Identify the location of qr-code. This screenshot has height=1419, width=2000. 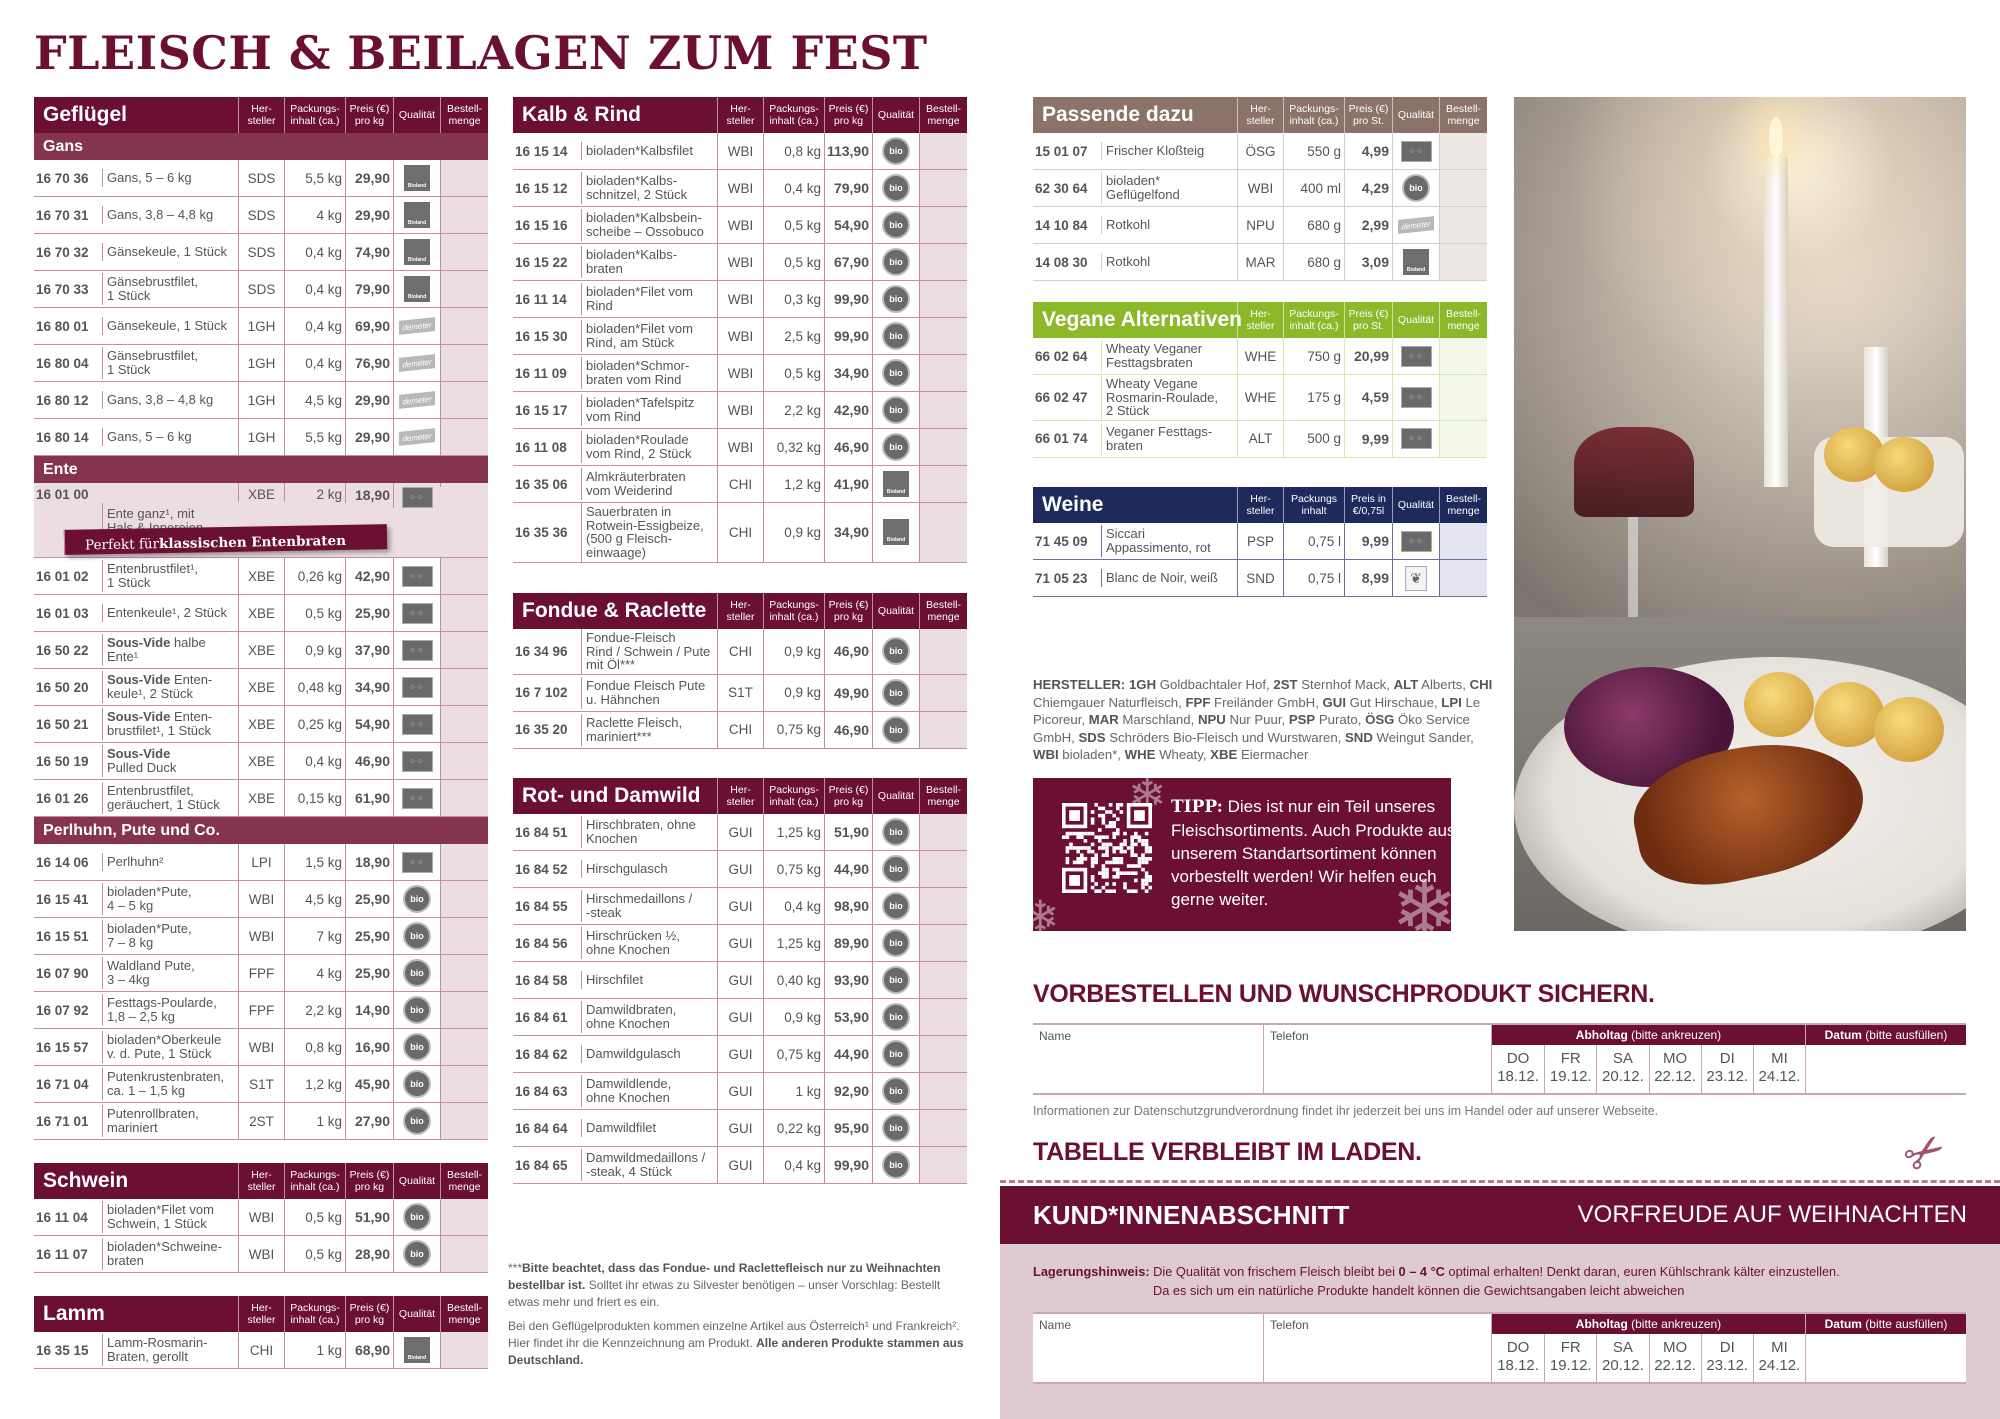
(1107, 848).